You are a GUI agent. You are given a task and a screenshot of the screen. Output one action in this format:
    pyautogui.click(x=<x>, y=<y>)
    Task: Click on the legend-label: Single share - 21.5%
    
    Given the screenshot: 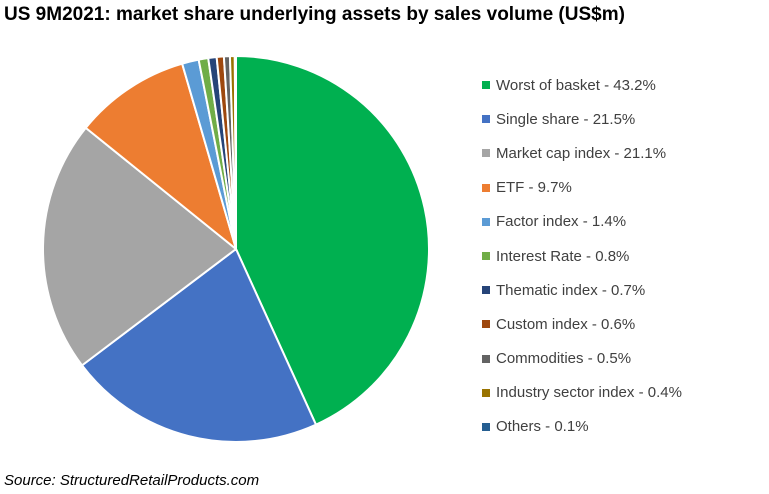 What is the action you would take?
    pyautogui.click(x=566, y=119)
    